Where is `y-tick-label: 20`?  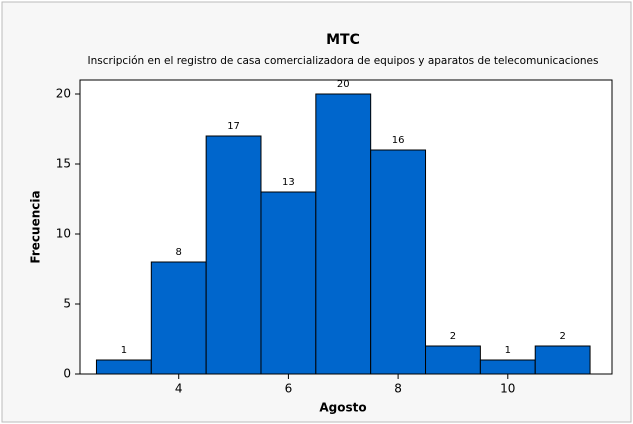 y-tick-label: 20 is located at coordinates (63, 94).